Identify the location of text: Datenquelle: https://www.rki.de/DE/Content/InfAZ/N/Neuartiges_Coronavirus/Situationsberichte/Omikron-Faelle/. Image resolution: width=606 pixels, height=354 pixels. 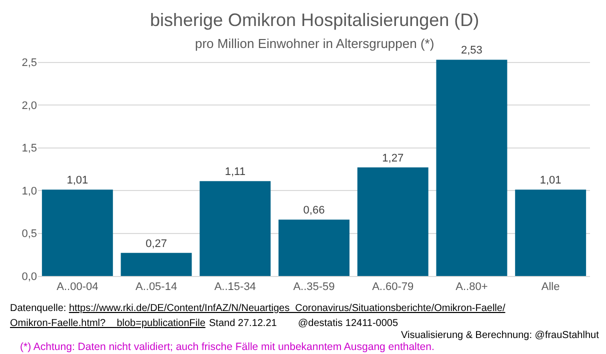
(258, 308).